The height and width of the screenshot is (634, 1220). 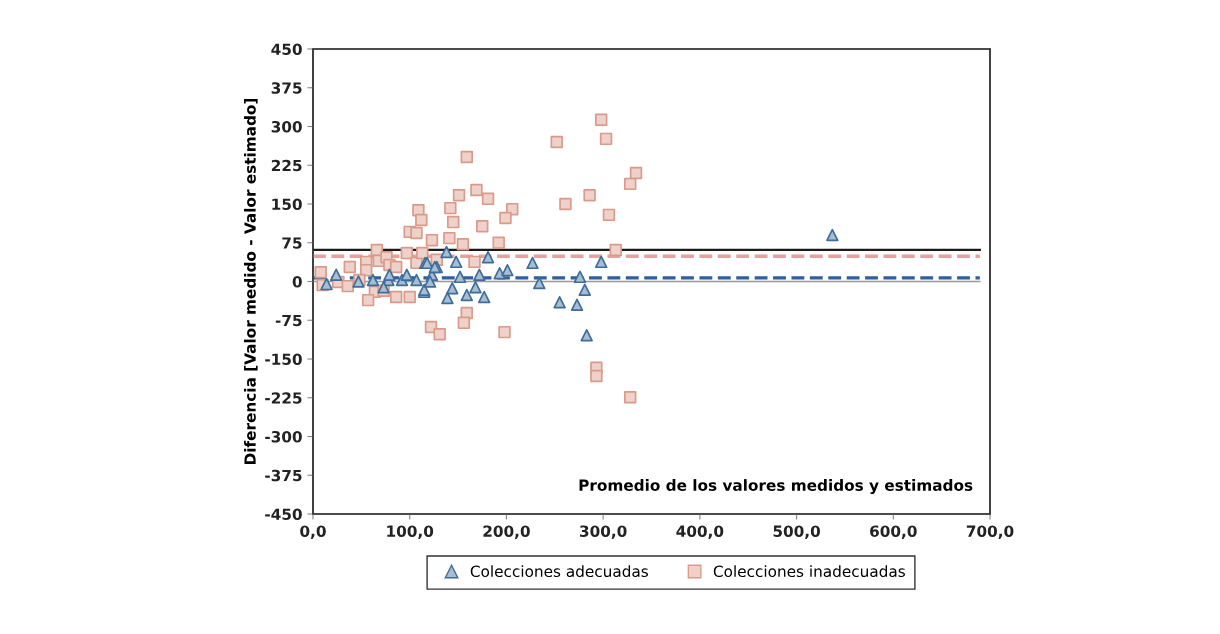 I want to click on legend-label: Colecciones inadecuadas, so click(x=809, y=571).